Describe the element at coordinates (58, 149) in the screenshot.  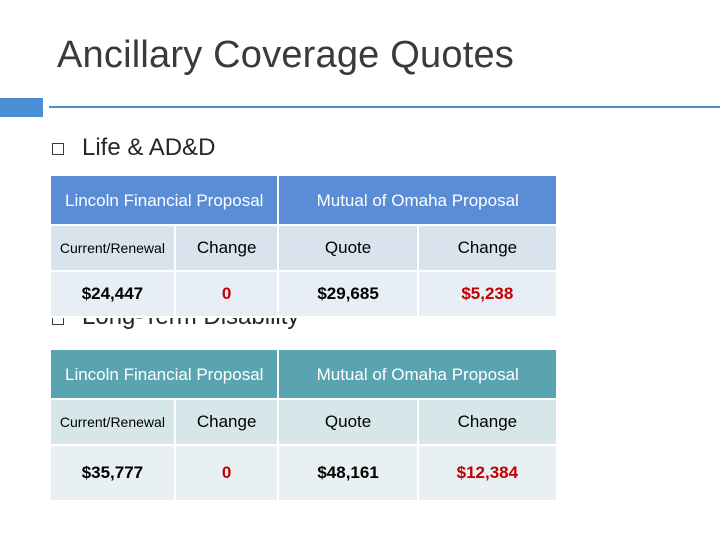
I see `bullet-square-icon` at that location.